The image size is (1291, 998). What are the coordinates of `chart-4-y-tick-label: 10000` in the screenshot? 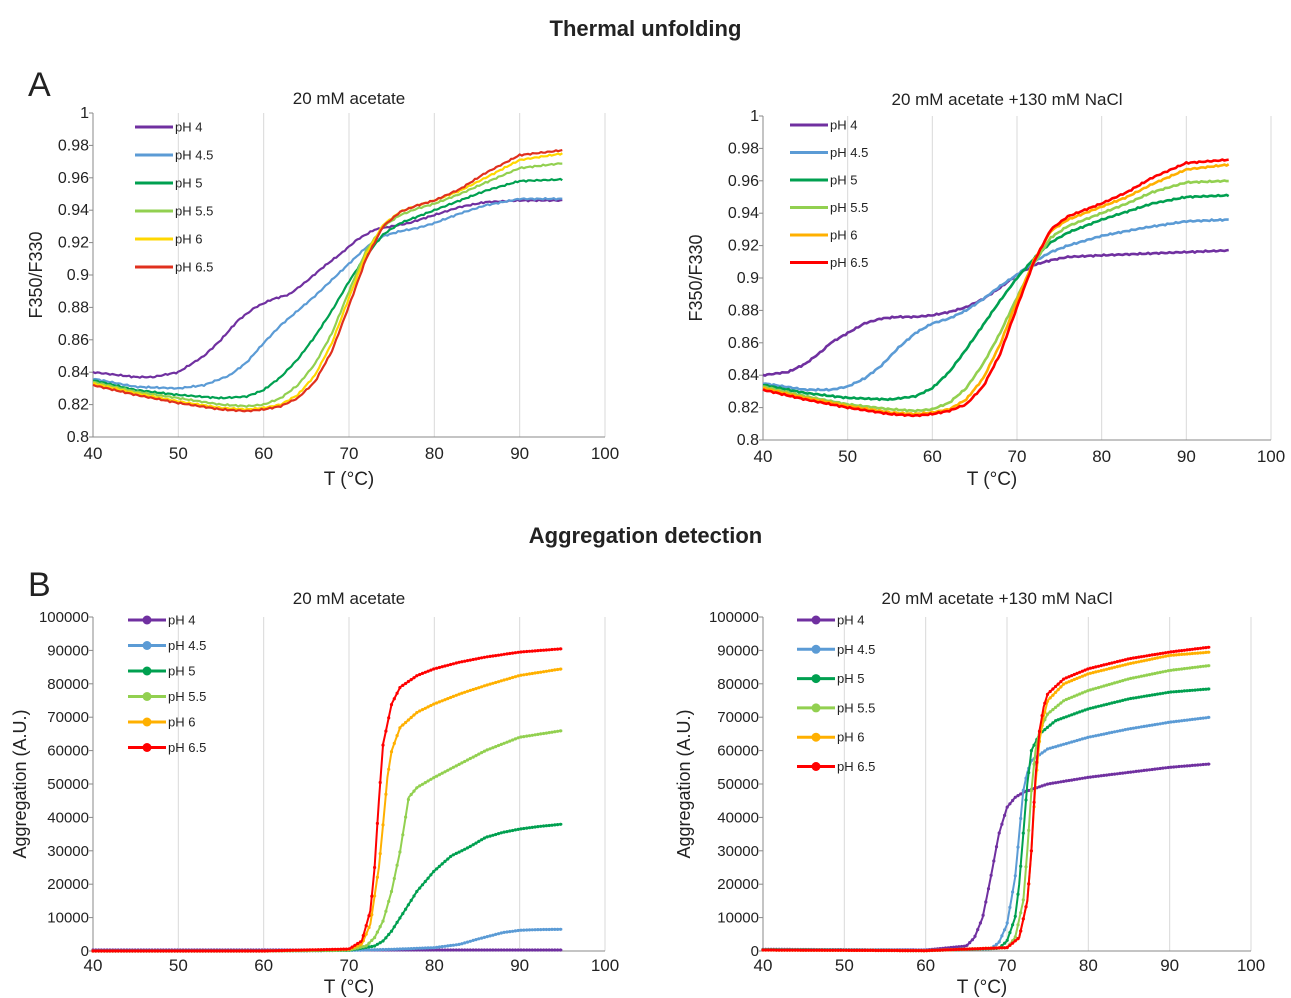 It's located at (738, 918).